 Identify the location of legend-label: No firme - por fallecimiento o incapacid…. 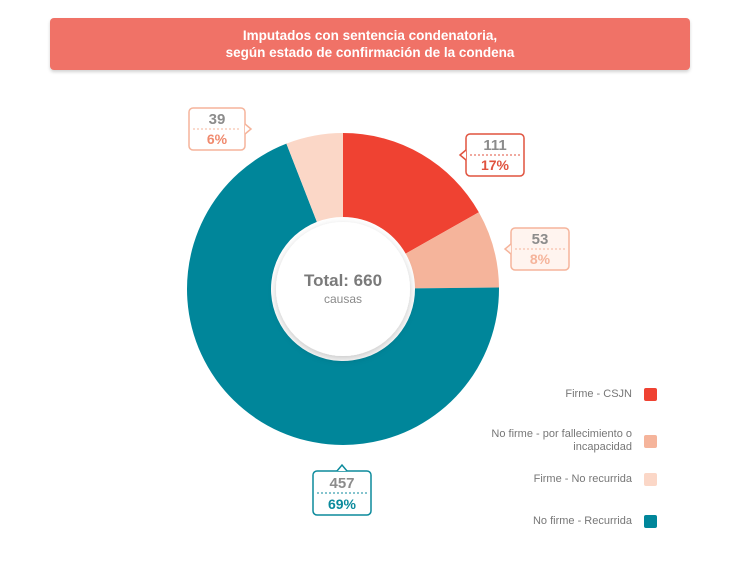
(561, 440).